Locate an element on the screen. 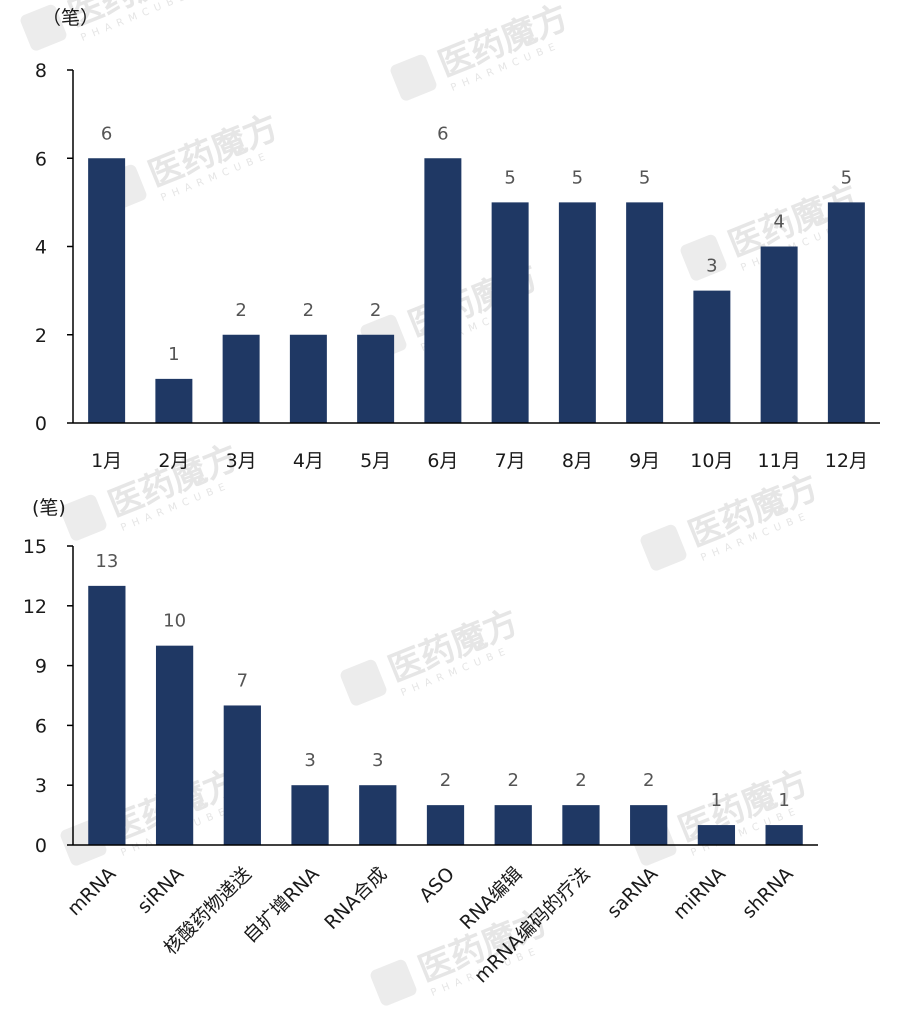 The width and height of the screenshot is (900, 1018). x-category-label: 1月 is located at coordinates (106, 461).